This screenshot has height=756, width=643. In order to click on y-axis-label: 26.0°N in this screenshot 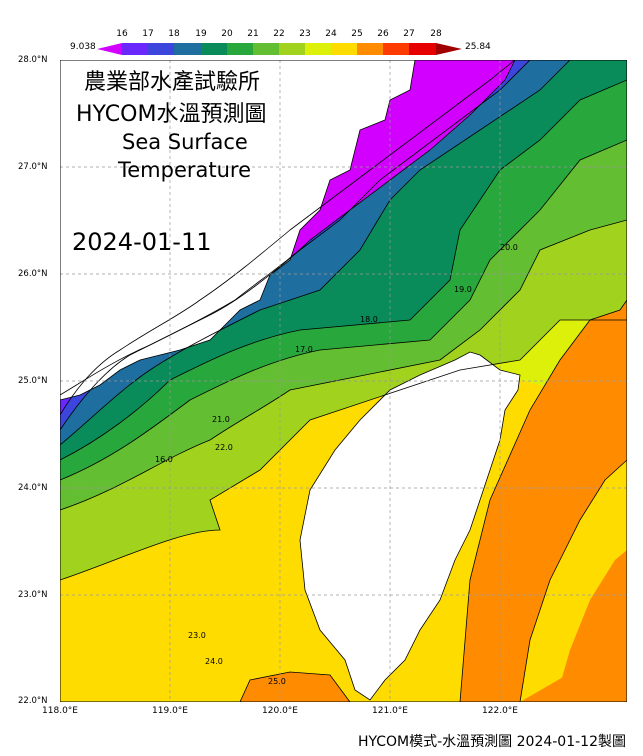, I will do `click(33, 274)`.